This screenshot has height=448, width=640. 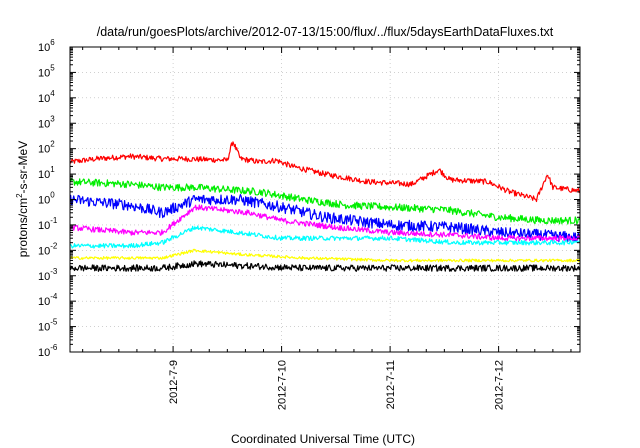 I want to click on y-tick-exponent: 3, so click(x=52, y=118).